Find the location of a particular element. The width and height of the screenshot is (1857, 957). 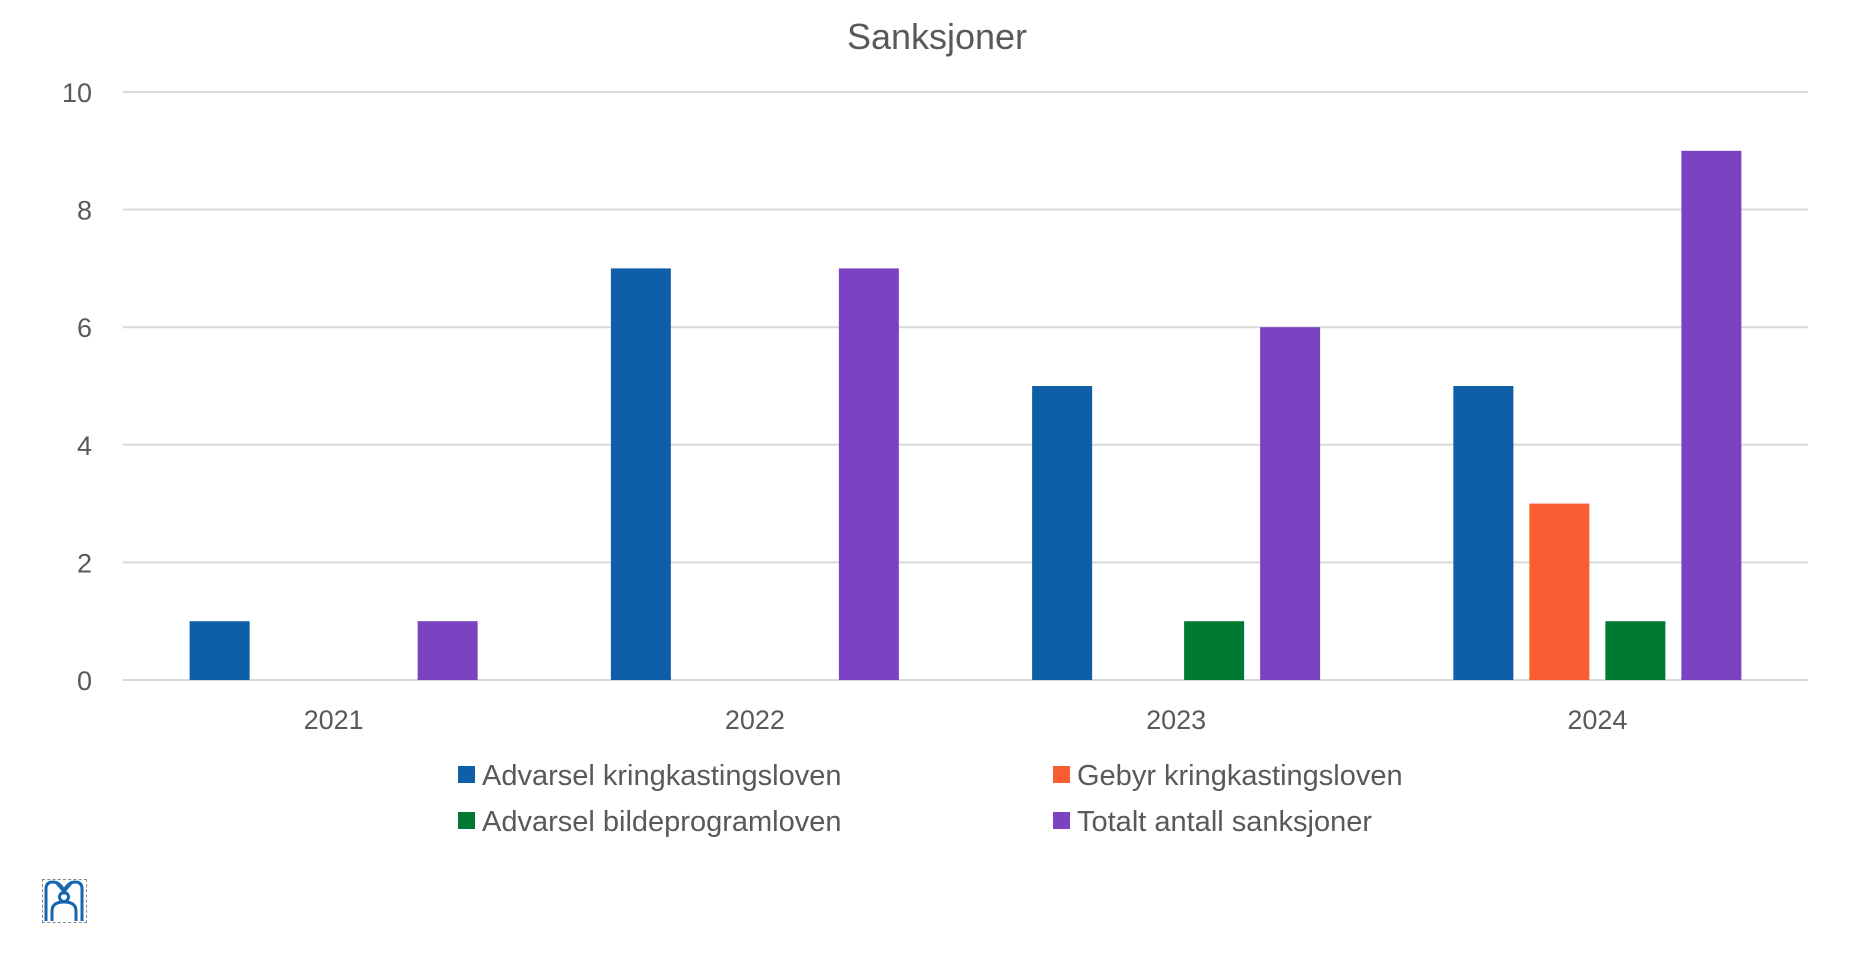

x-tick-label: 2022 is located at coordinates (755, 720).